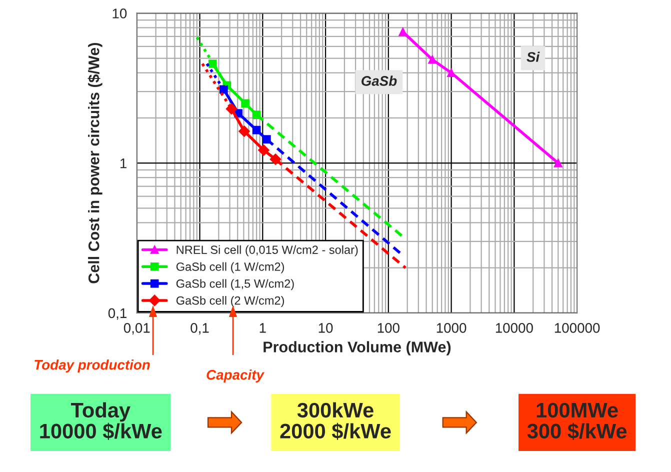 This screenshot has width=671, height=472. Describe the element at coordinates (389, 328) in the screenshot. I see `x-tick-label: 100` at that location.